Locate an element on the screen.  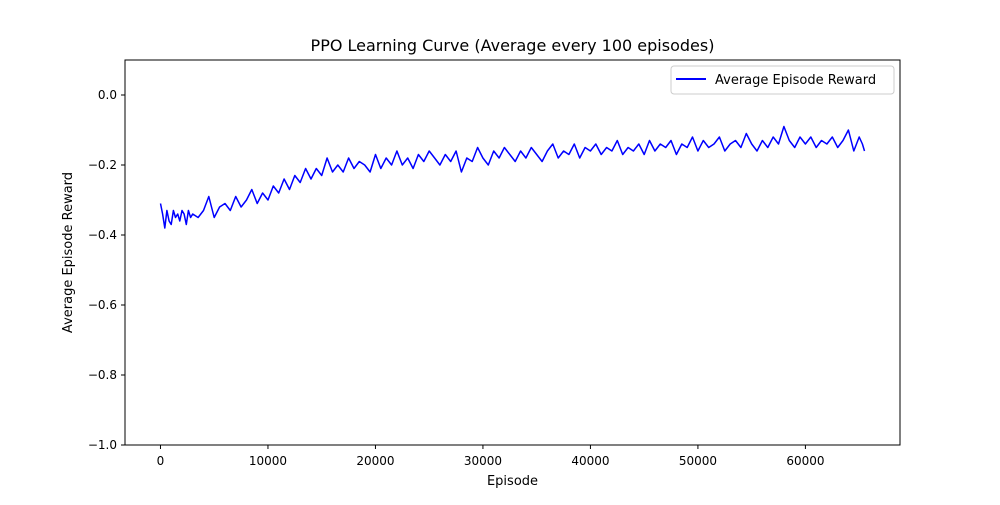
legend-box is located at coordinates (782, 80).